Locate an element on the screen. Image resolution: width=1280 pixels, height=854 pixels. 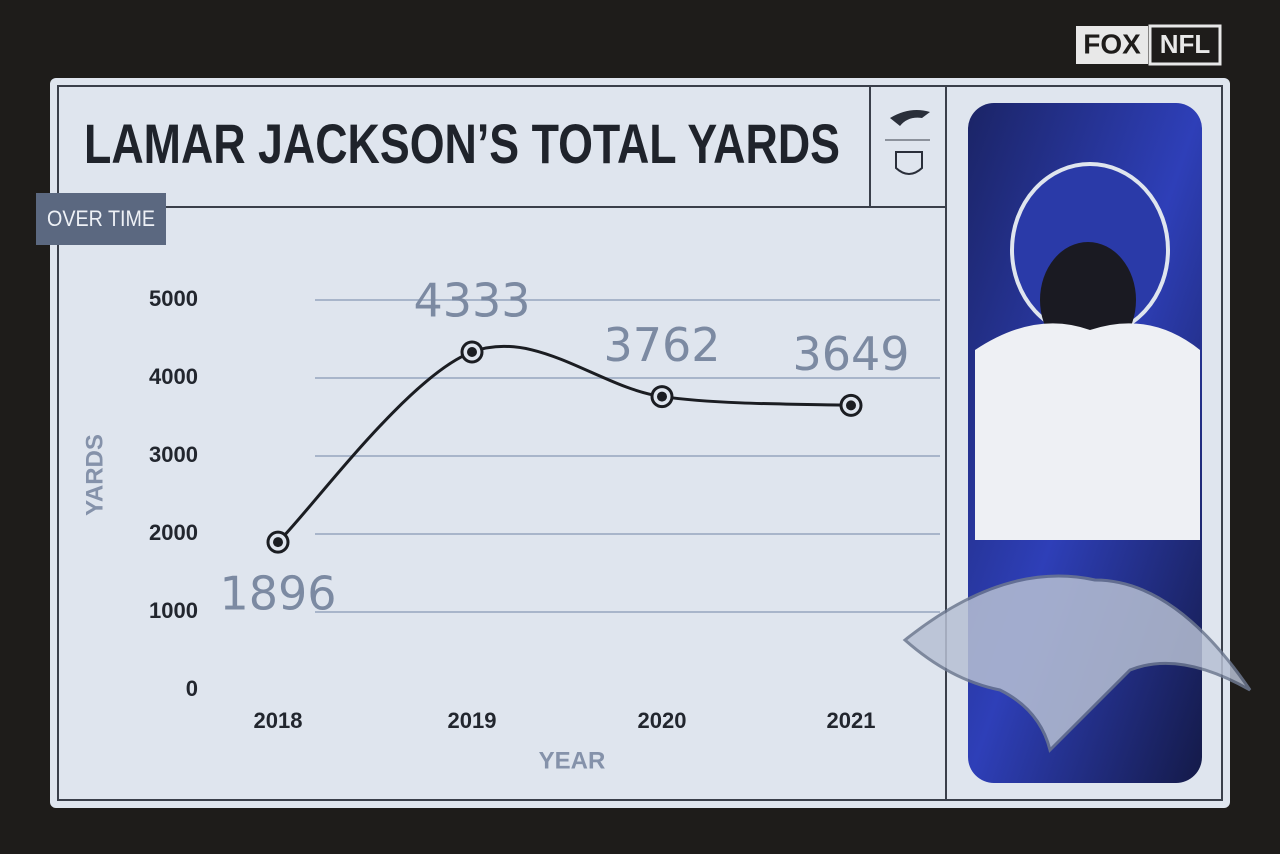
jersey is located at coordinates (1087, 431).